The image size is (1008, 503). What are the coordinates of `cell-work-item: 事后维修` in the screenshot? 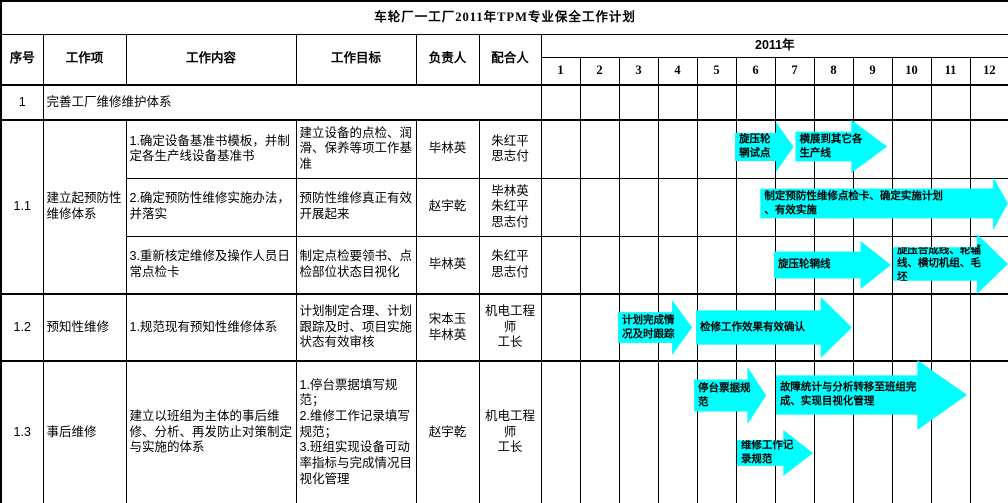 It's located at (84, 431).